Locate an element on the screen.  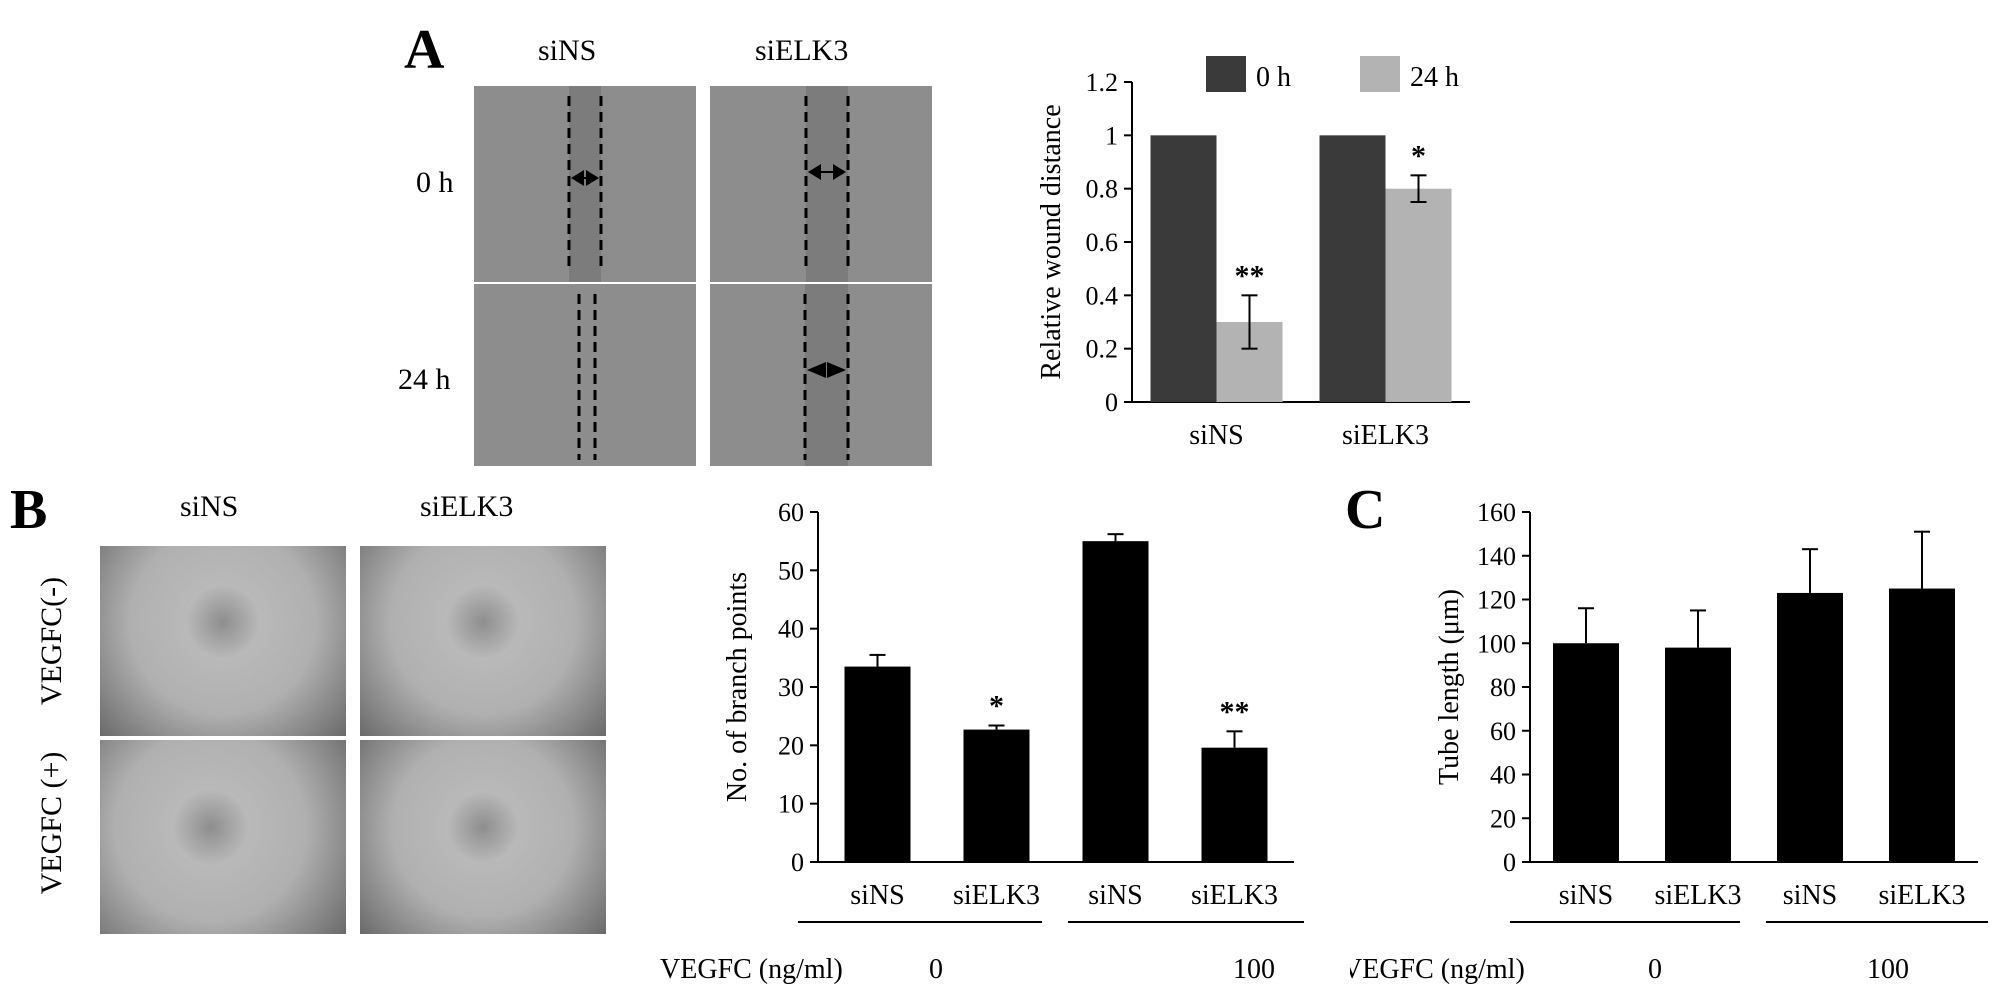
y-tick-label: 0.4 is located at coordinates (1102, 295).